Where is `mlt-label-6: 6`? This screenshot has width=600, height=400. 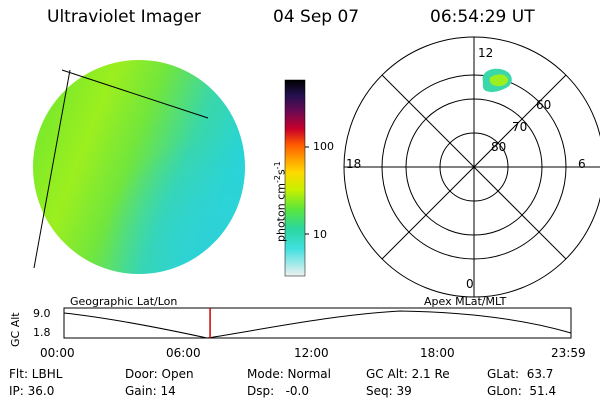
mlt-label-6: 6 is located at coordinates (582, 164).